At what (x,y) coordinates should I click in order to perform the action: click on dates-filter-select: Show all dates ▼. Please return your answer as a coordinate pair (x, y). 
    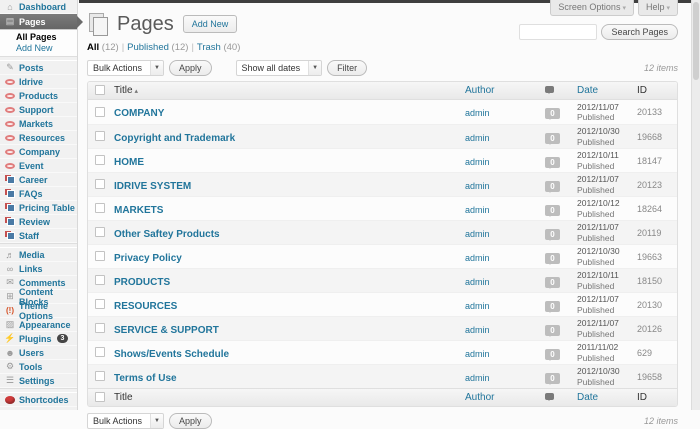
    Looking at the image, I should click on (279, 67).